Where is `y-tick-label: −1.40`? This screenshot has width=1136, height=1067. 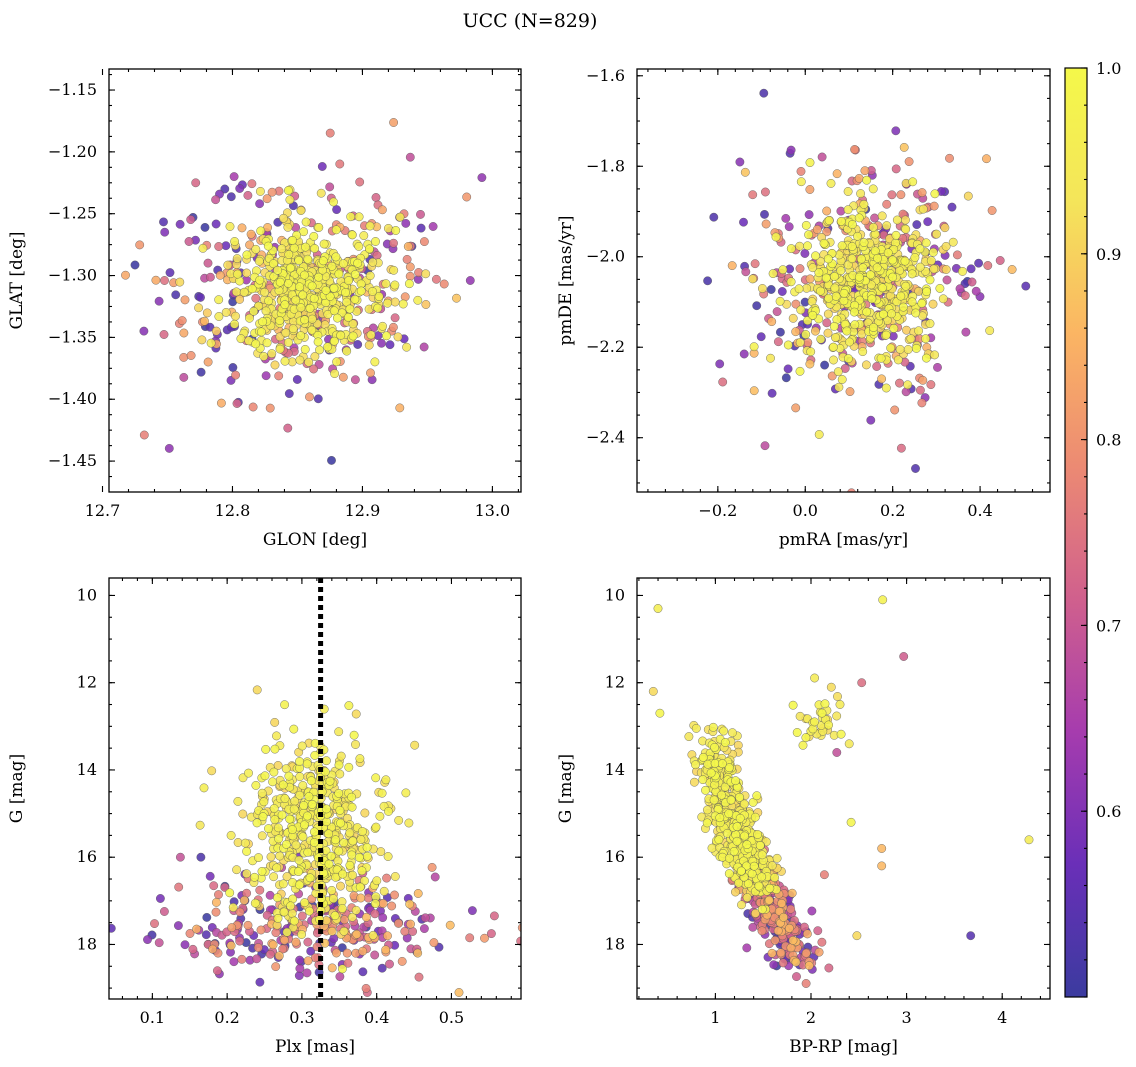 y-tick-label: −1.40 is located at coordinates (72, 398).